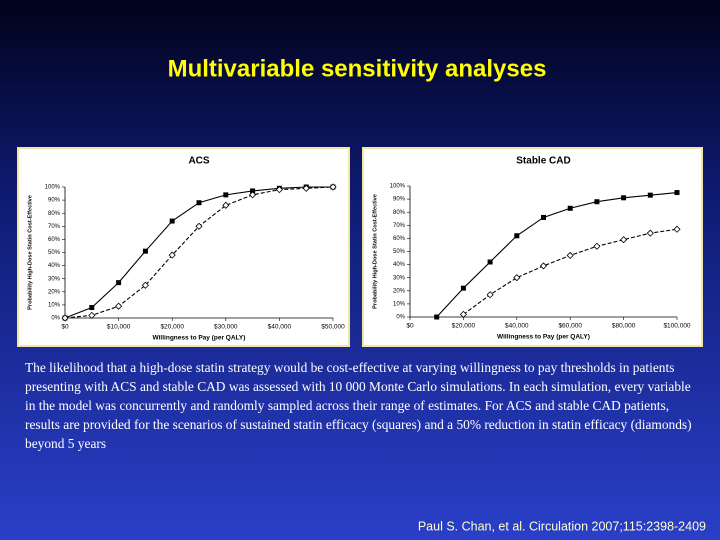 The width and height of the screenshot is (720, 540). What do you see at coordinates (333, 327) in the screenshot?
I see `x-tick-label: $50,000` at bounding box center [333, 327].